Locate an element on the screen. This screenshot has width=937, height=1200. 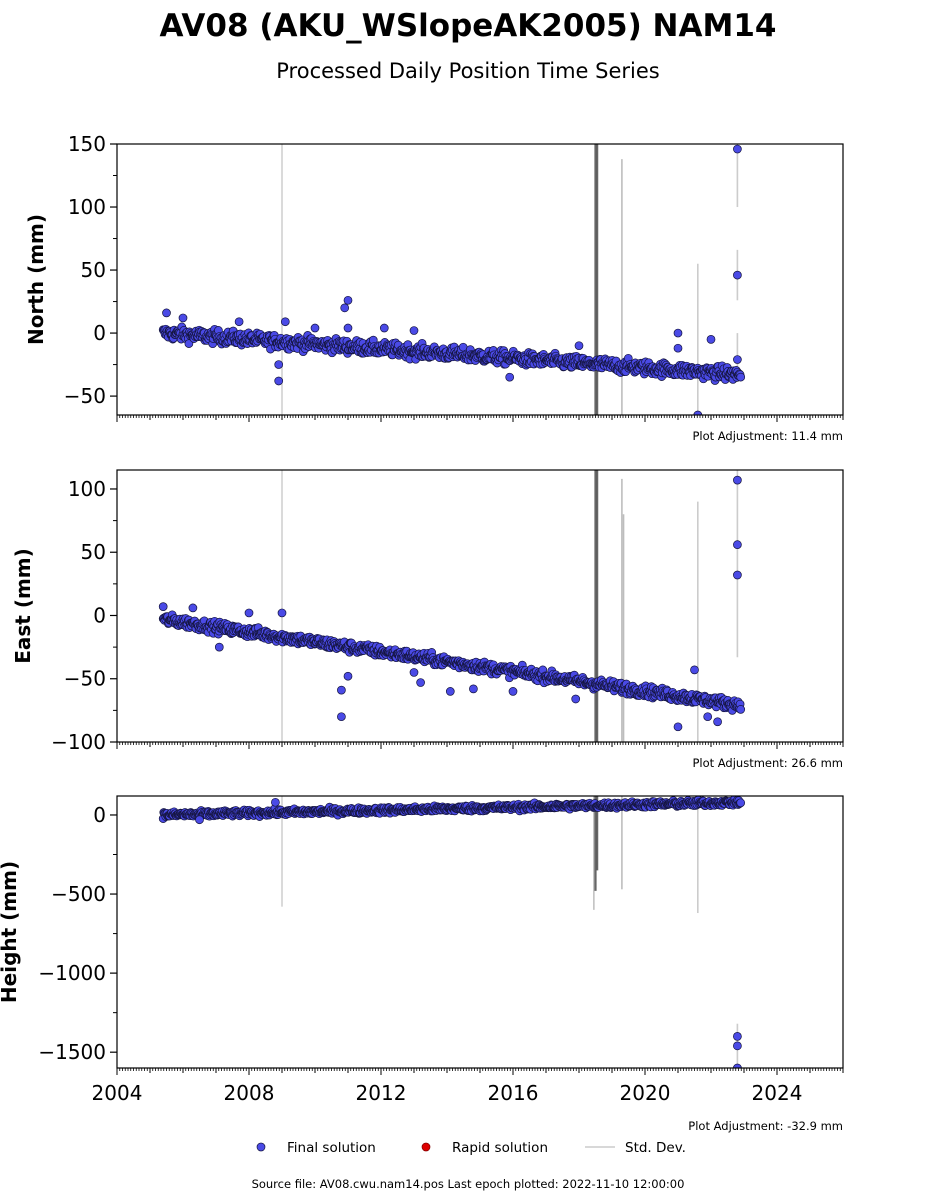
y-axis-label: Height (mm) is located at coordinates (10, 932).